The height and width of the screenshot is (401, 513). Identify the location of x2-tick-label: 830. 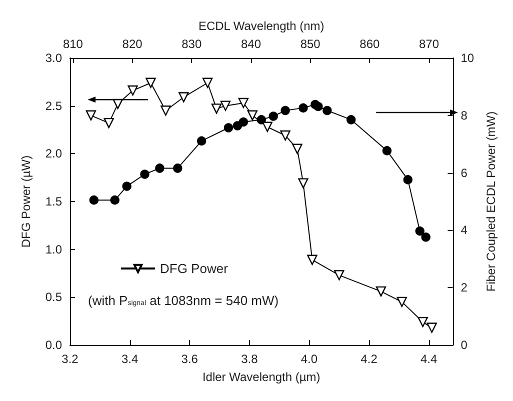
(192, 44).